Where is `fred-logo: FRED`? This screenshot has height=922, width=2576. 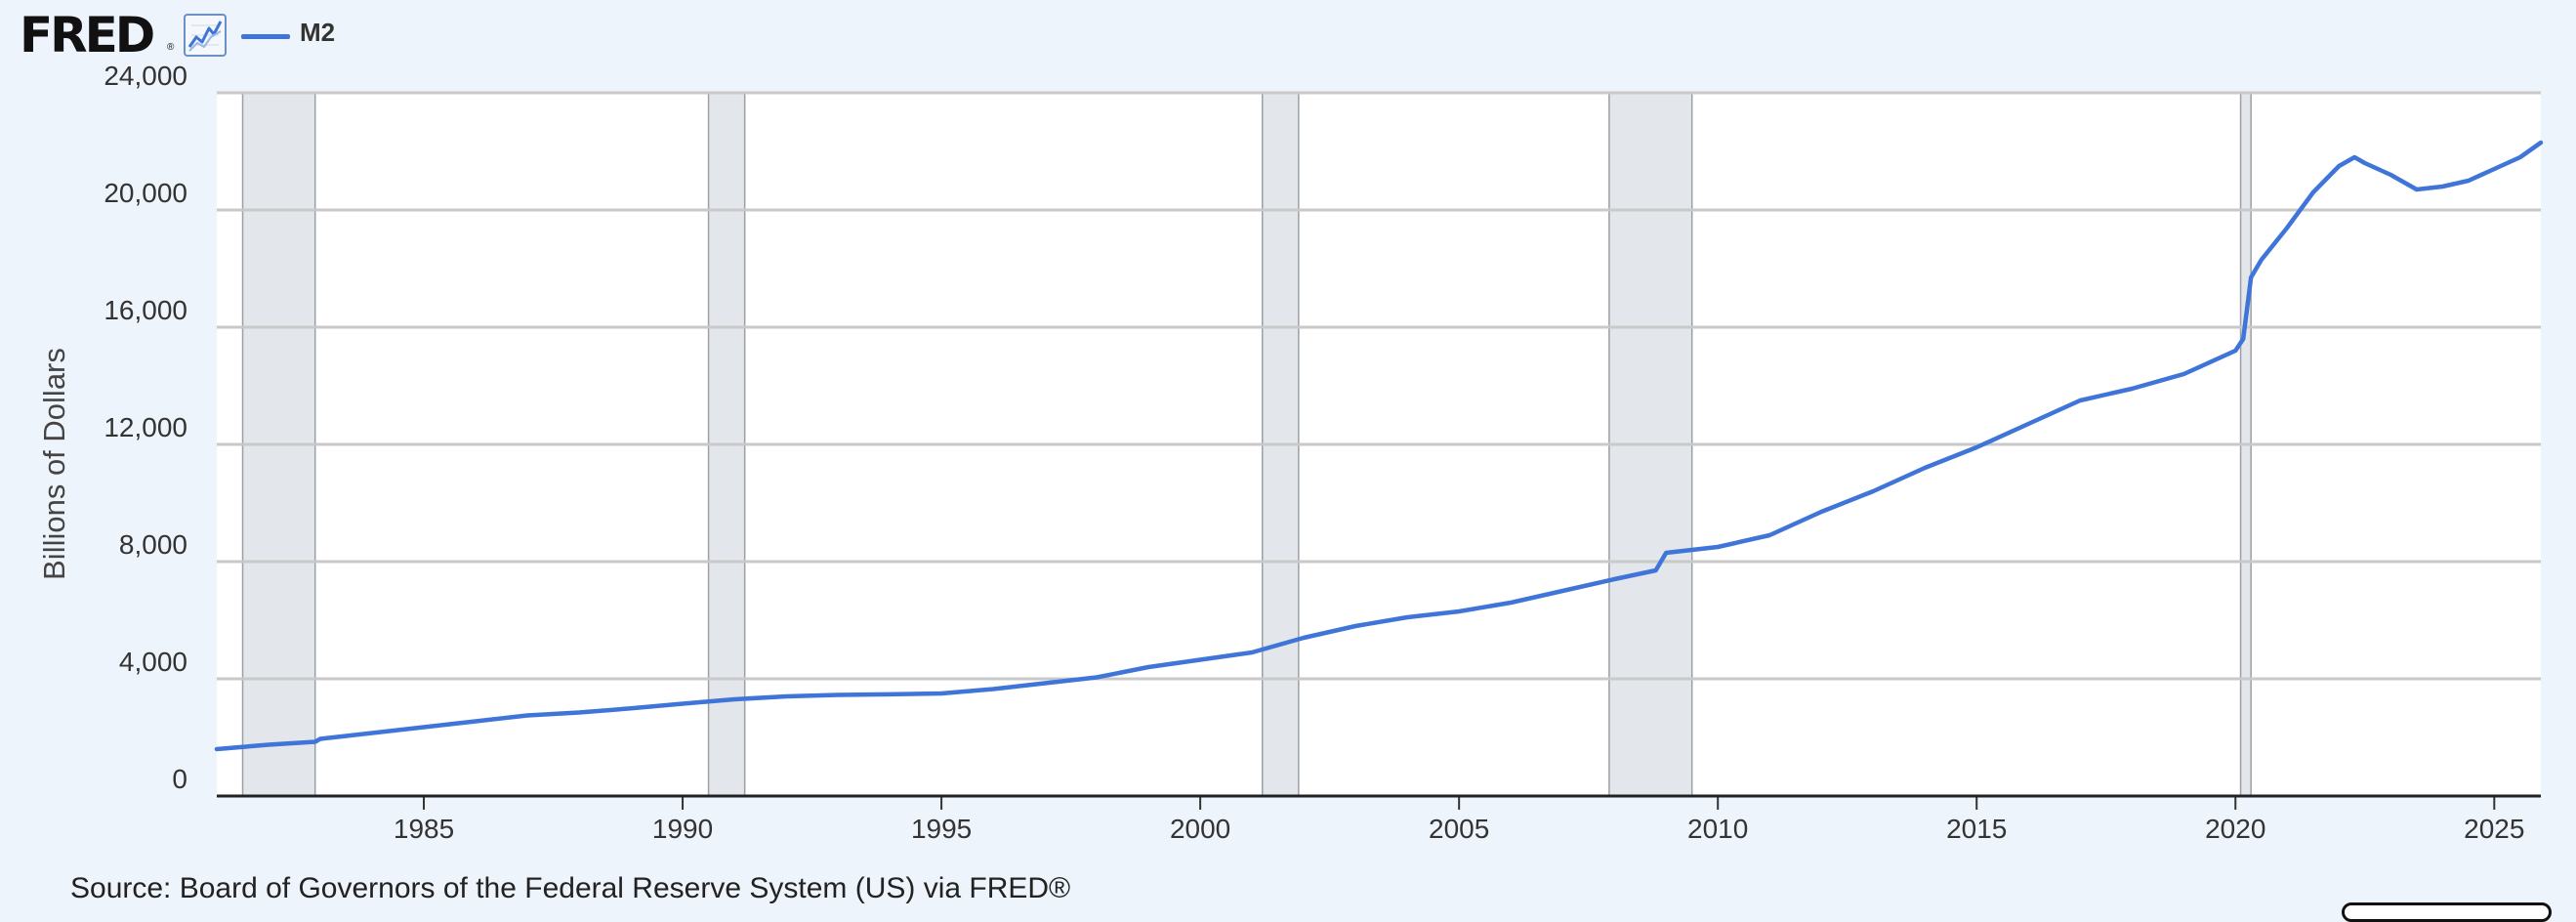
fred-logo: FRED is located at coordinates (88, 35).